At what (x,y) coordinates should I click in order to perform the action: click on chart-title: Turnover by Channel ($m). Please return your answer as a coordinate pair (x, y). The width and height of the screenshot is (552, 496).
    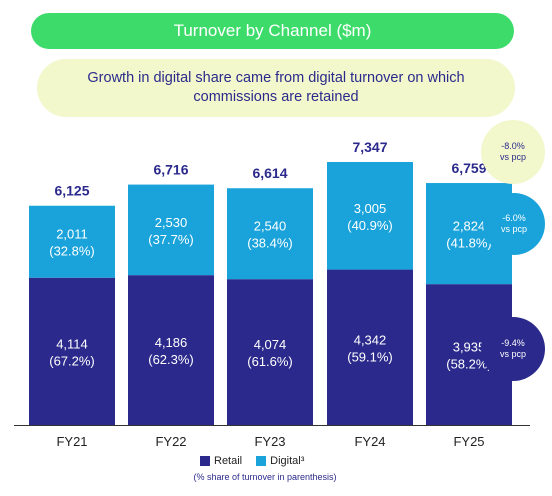
    Looking at the image, I should click on (272, 31).